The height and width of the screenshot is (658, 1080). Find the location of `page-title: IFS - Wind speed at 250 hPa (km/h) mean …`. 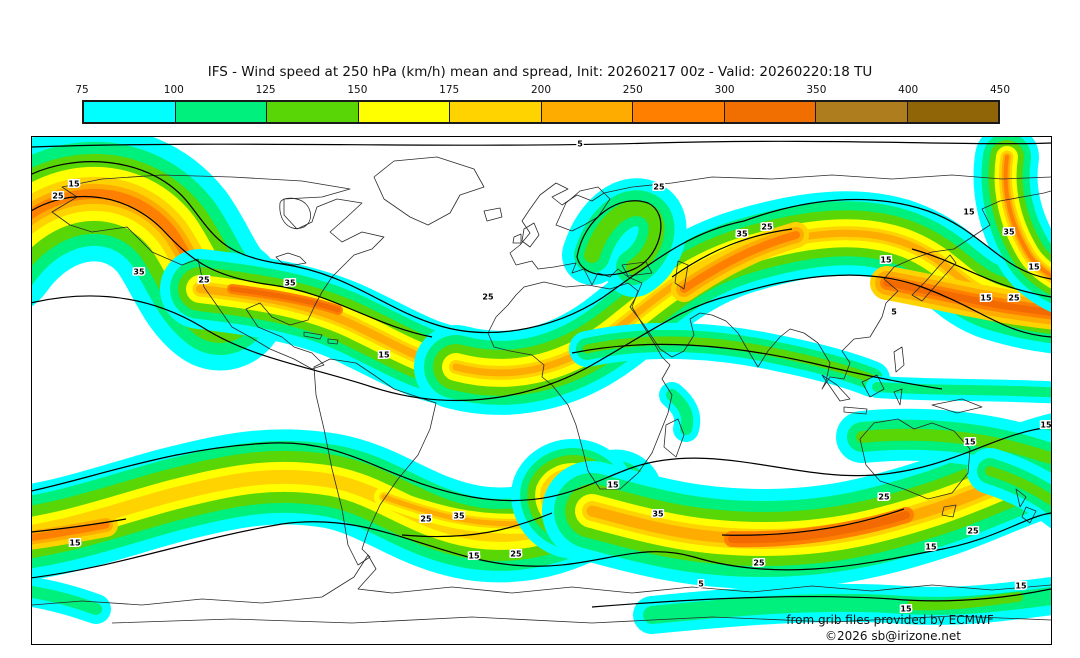

page-title: IFS - Wind speed at 250 hPa (km/h) mean … is located at coordinates (540, 72).